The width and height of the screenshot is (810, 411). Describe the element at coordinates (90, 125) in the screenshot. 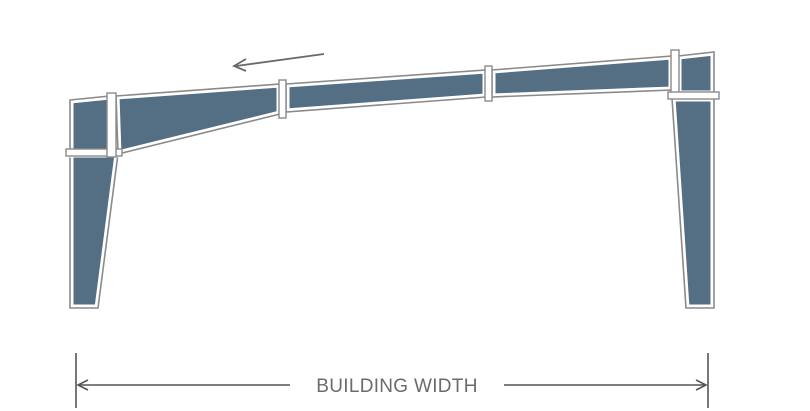

I see `left-rafter-segment` at that location.